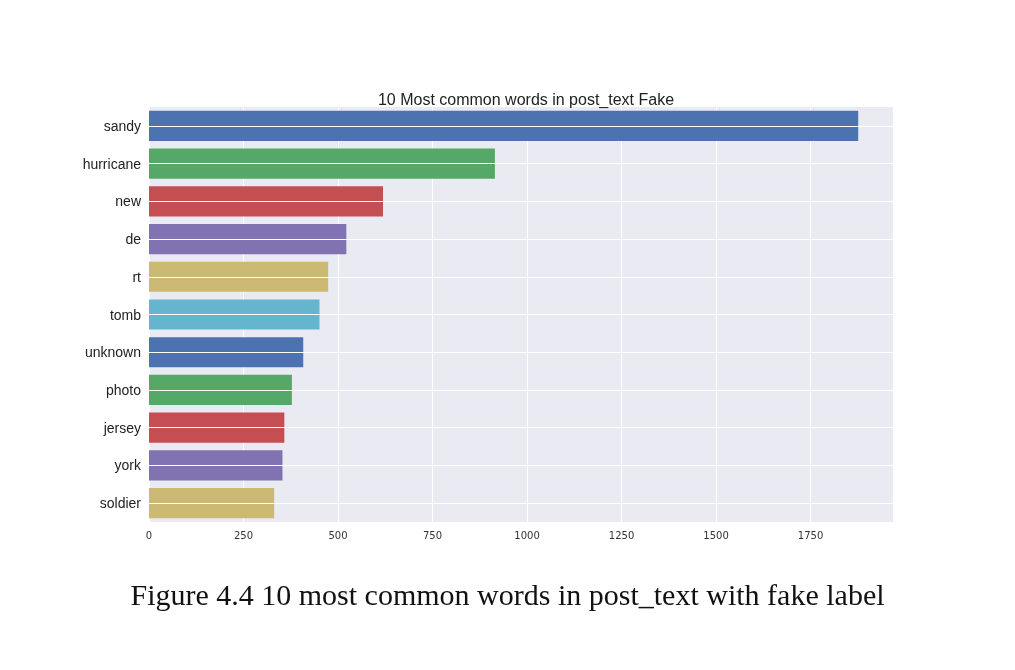 This screenshot has width=1015, height=670. I want to click on caption: Figure 4.4 10 most common words in post_text with fake label, so click(507, 595).